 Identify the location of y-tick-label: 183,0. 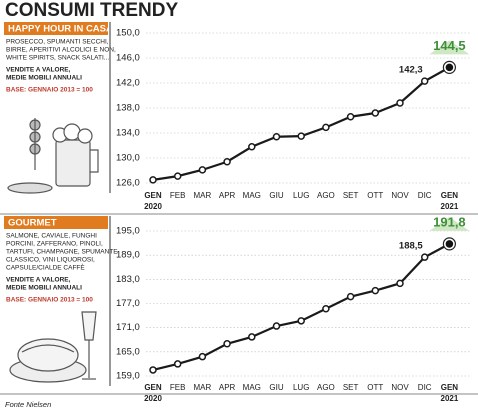
(128, 279).